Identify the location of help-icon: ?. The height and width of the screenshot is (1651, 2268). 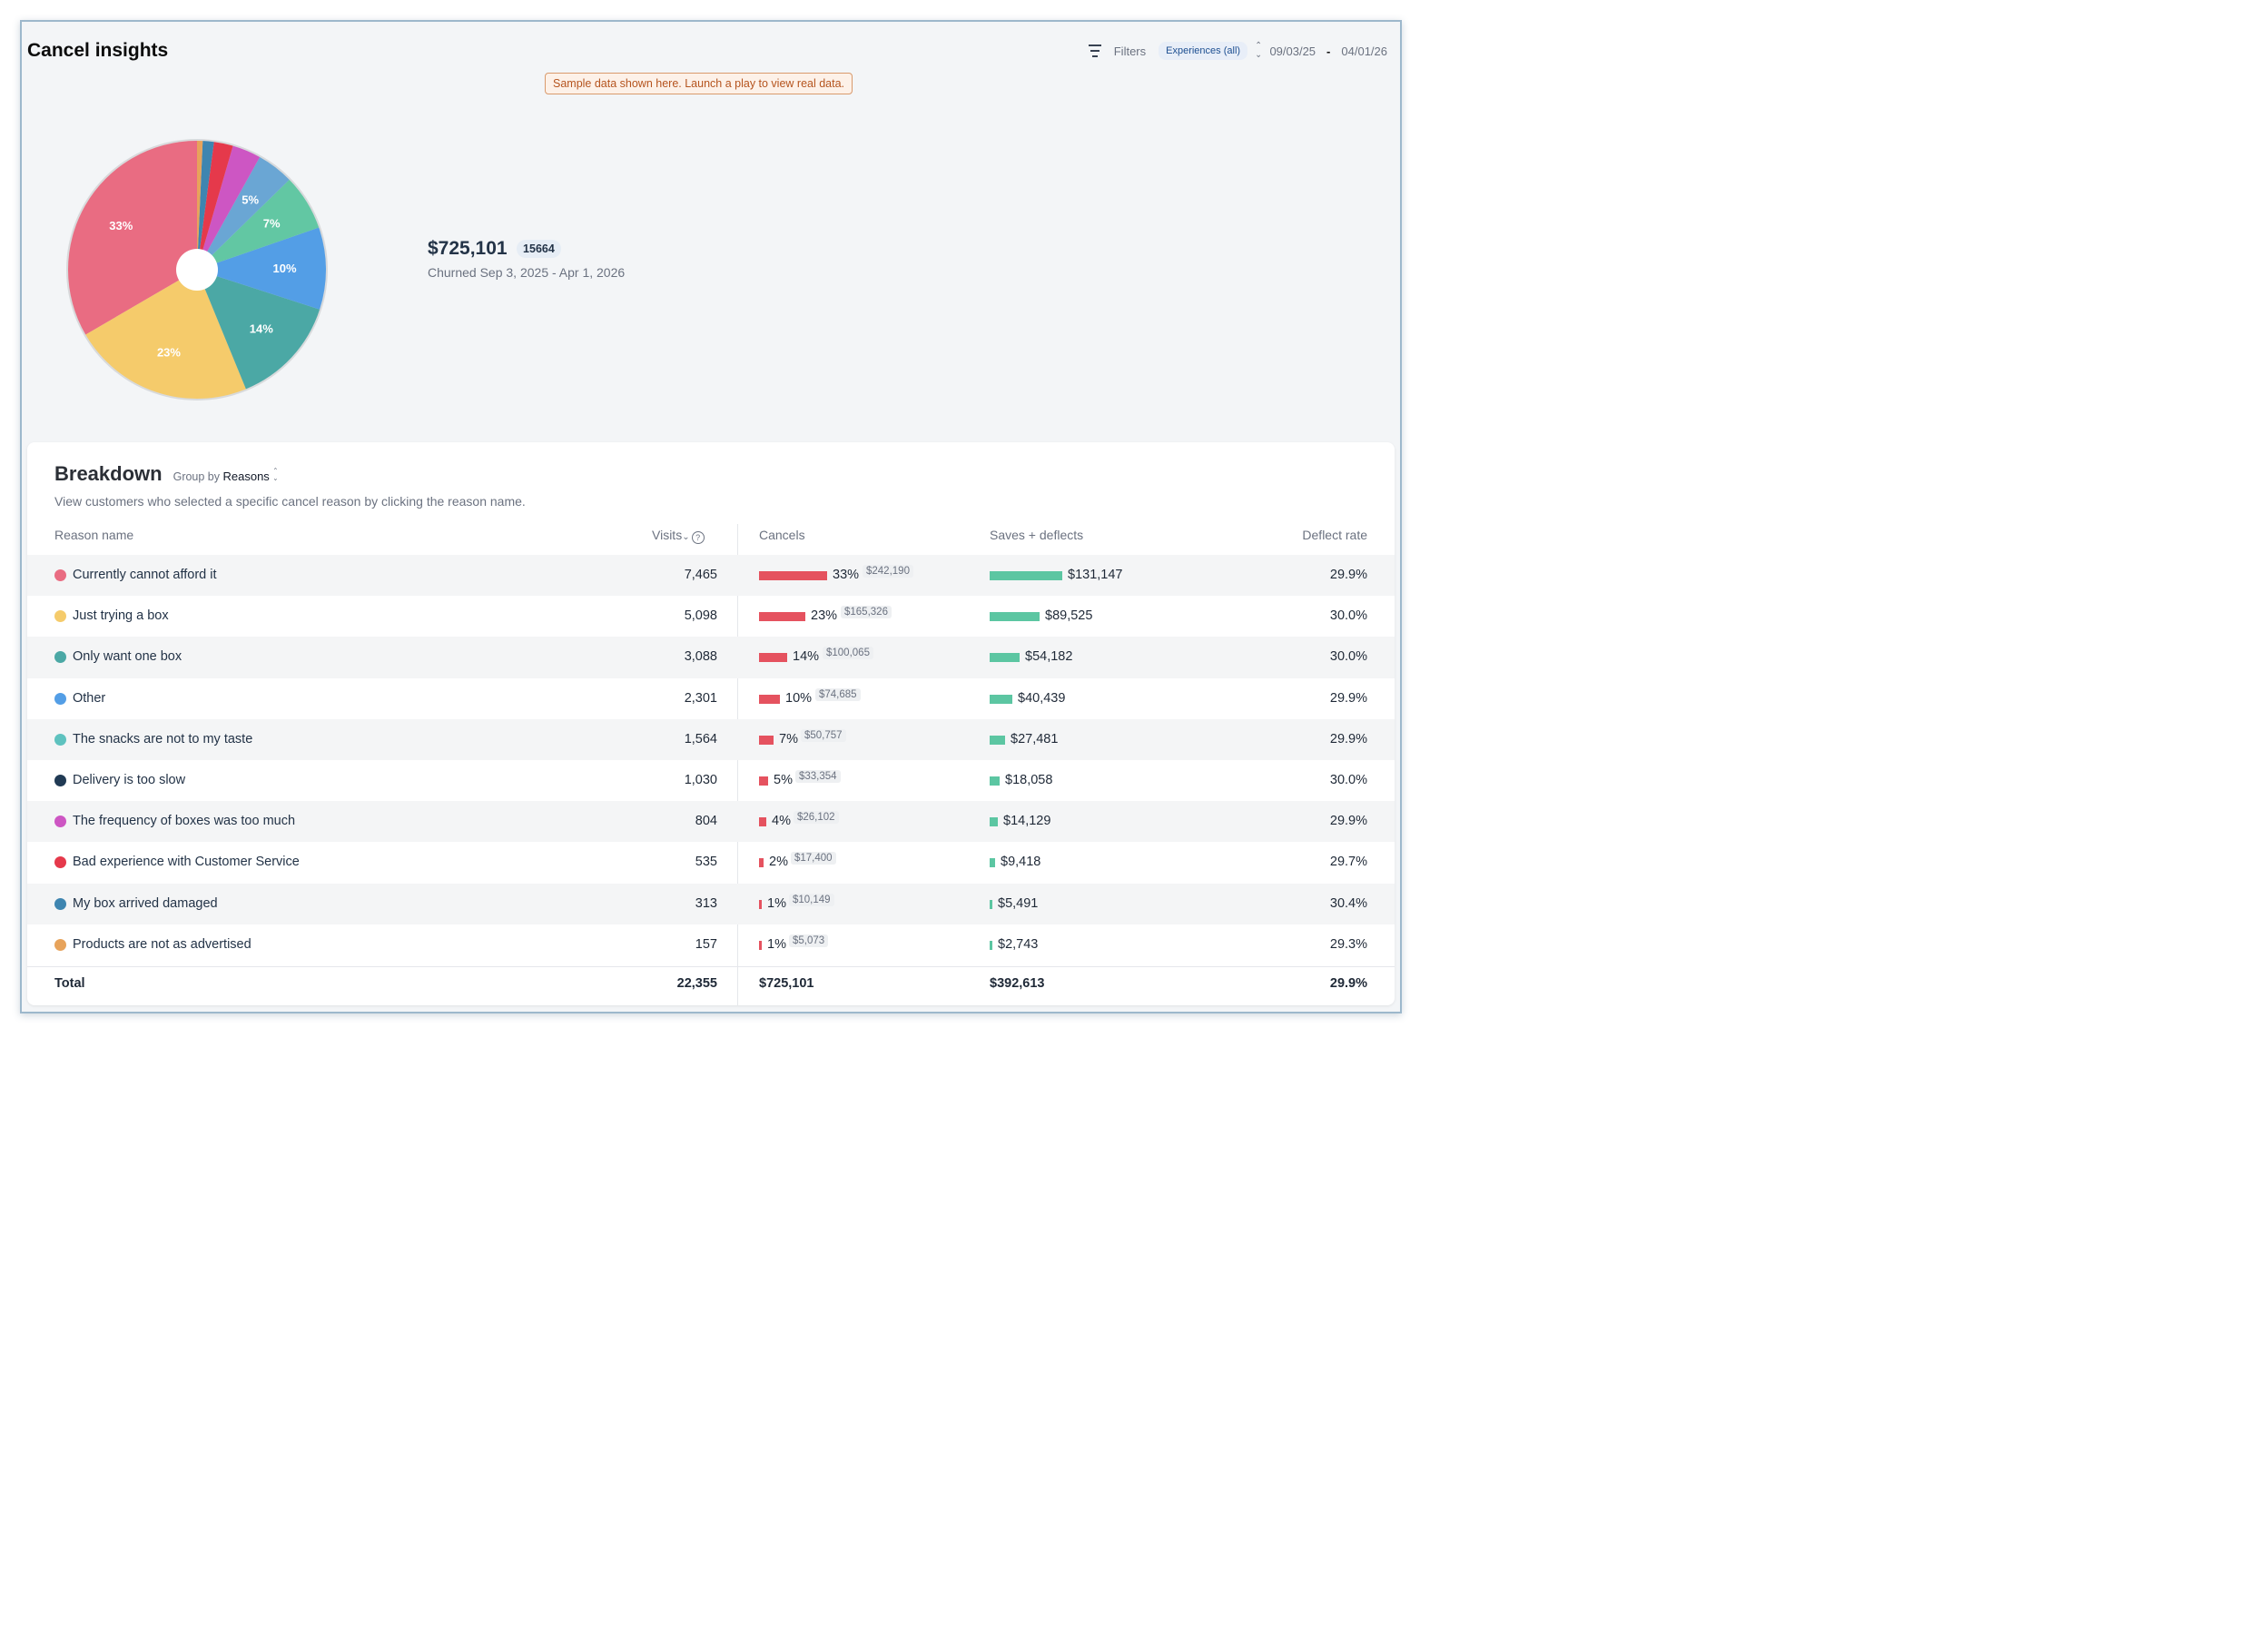
(698, 538).